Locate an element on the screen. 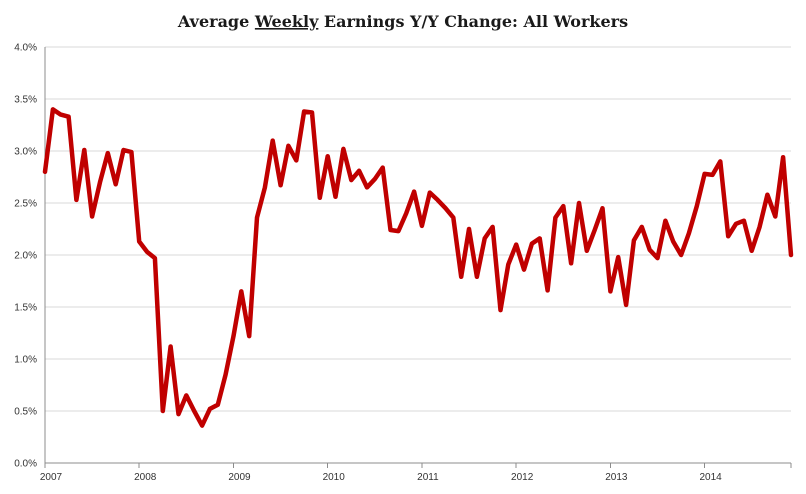 Image resolution: width=806 pixels, height=494 pixels. x-tick-label: 2011 is located at coordinates (428, 477).